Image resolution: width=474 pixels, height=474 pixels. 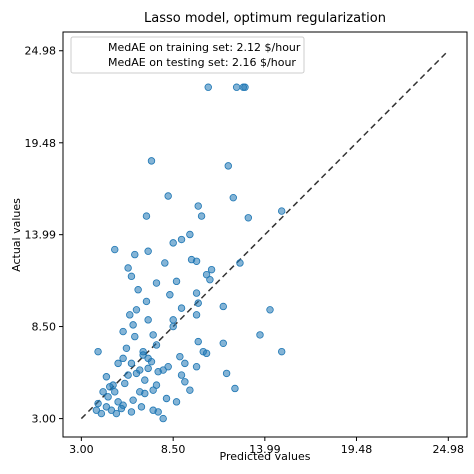 What do you see at coordinates (41, 51) in the screenshot?
I see `y-tick-label: 24.98` at bounding box center [41, 51].